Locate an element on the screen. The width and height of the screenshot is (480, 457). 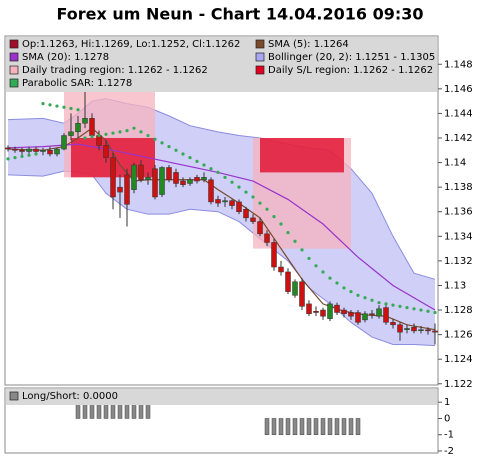
legend-label: Long/Short: 0.0000 is located at coordinates (70, 396).